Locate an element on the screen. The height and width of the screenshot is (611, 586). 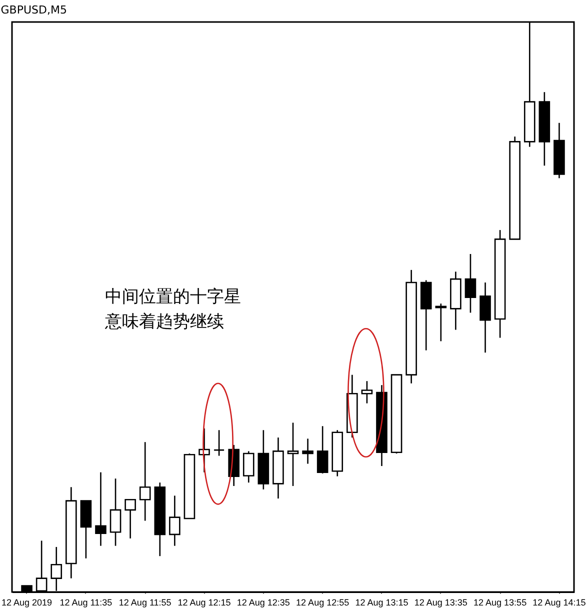
x-tick-label: 12 Aug 12:55 is located at coordinates (323, 603).